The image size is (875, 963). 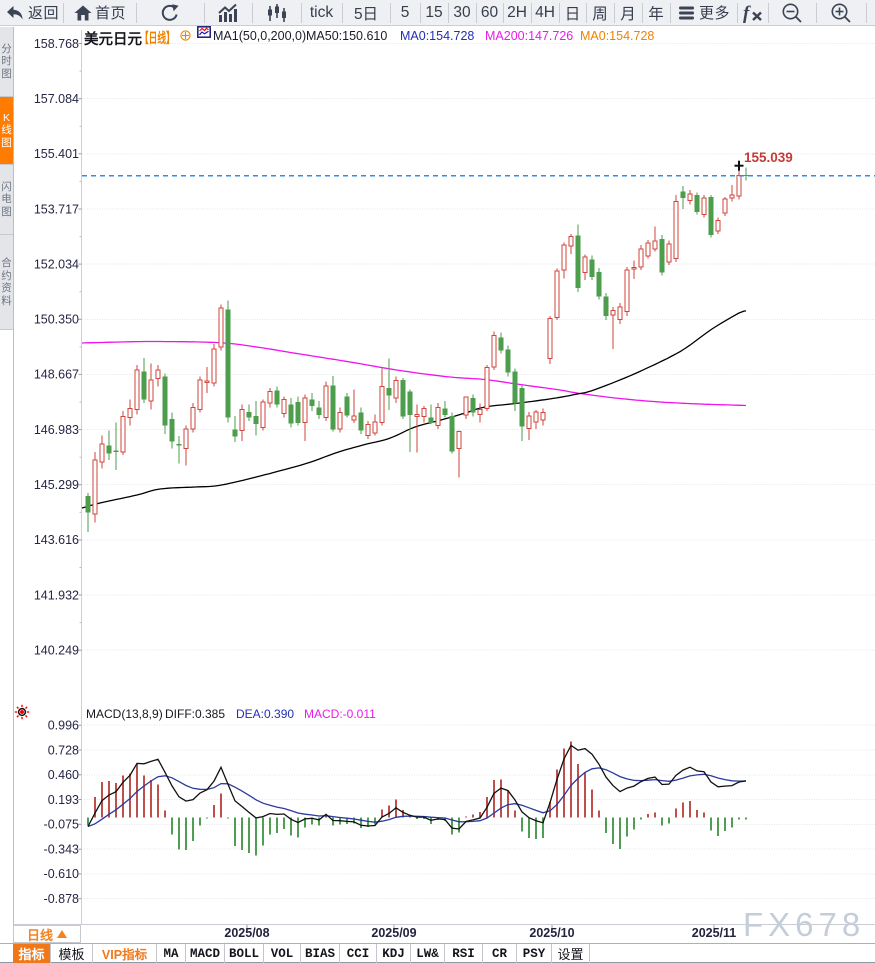 I want to click on svg-text: 0.728, so click(x=63, y=750).